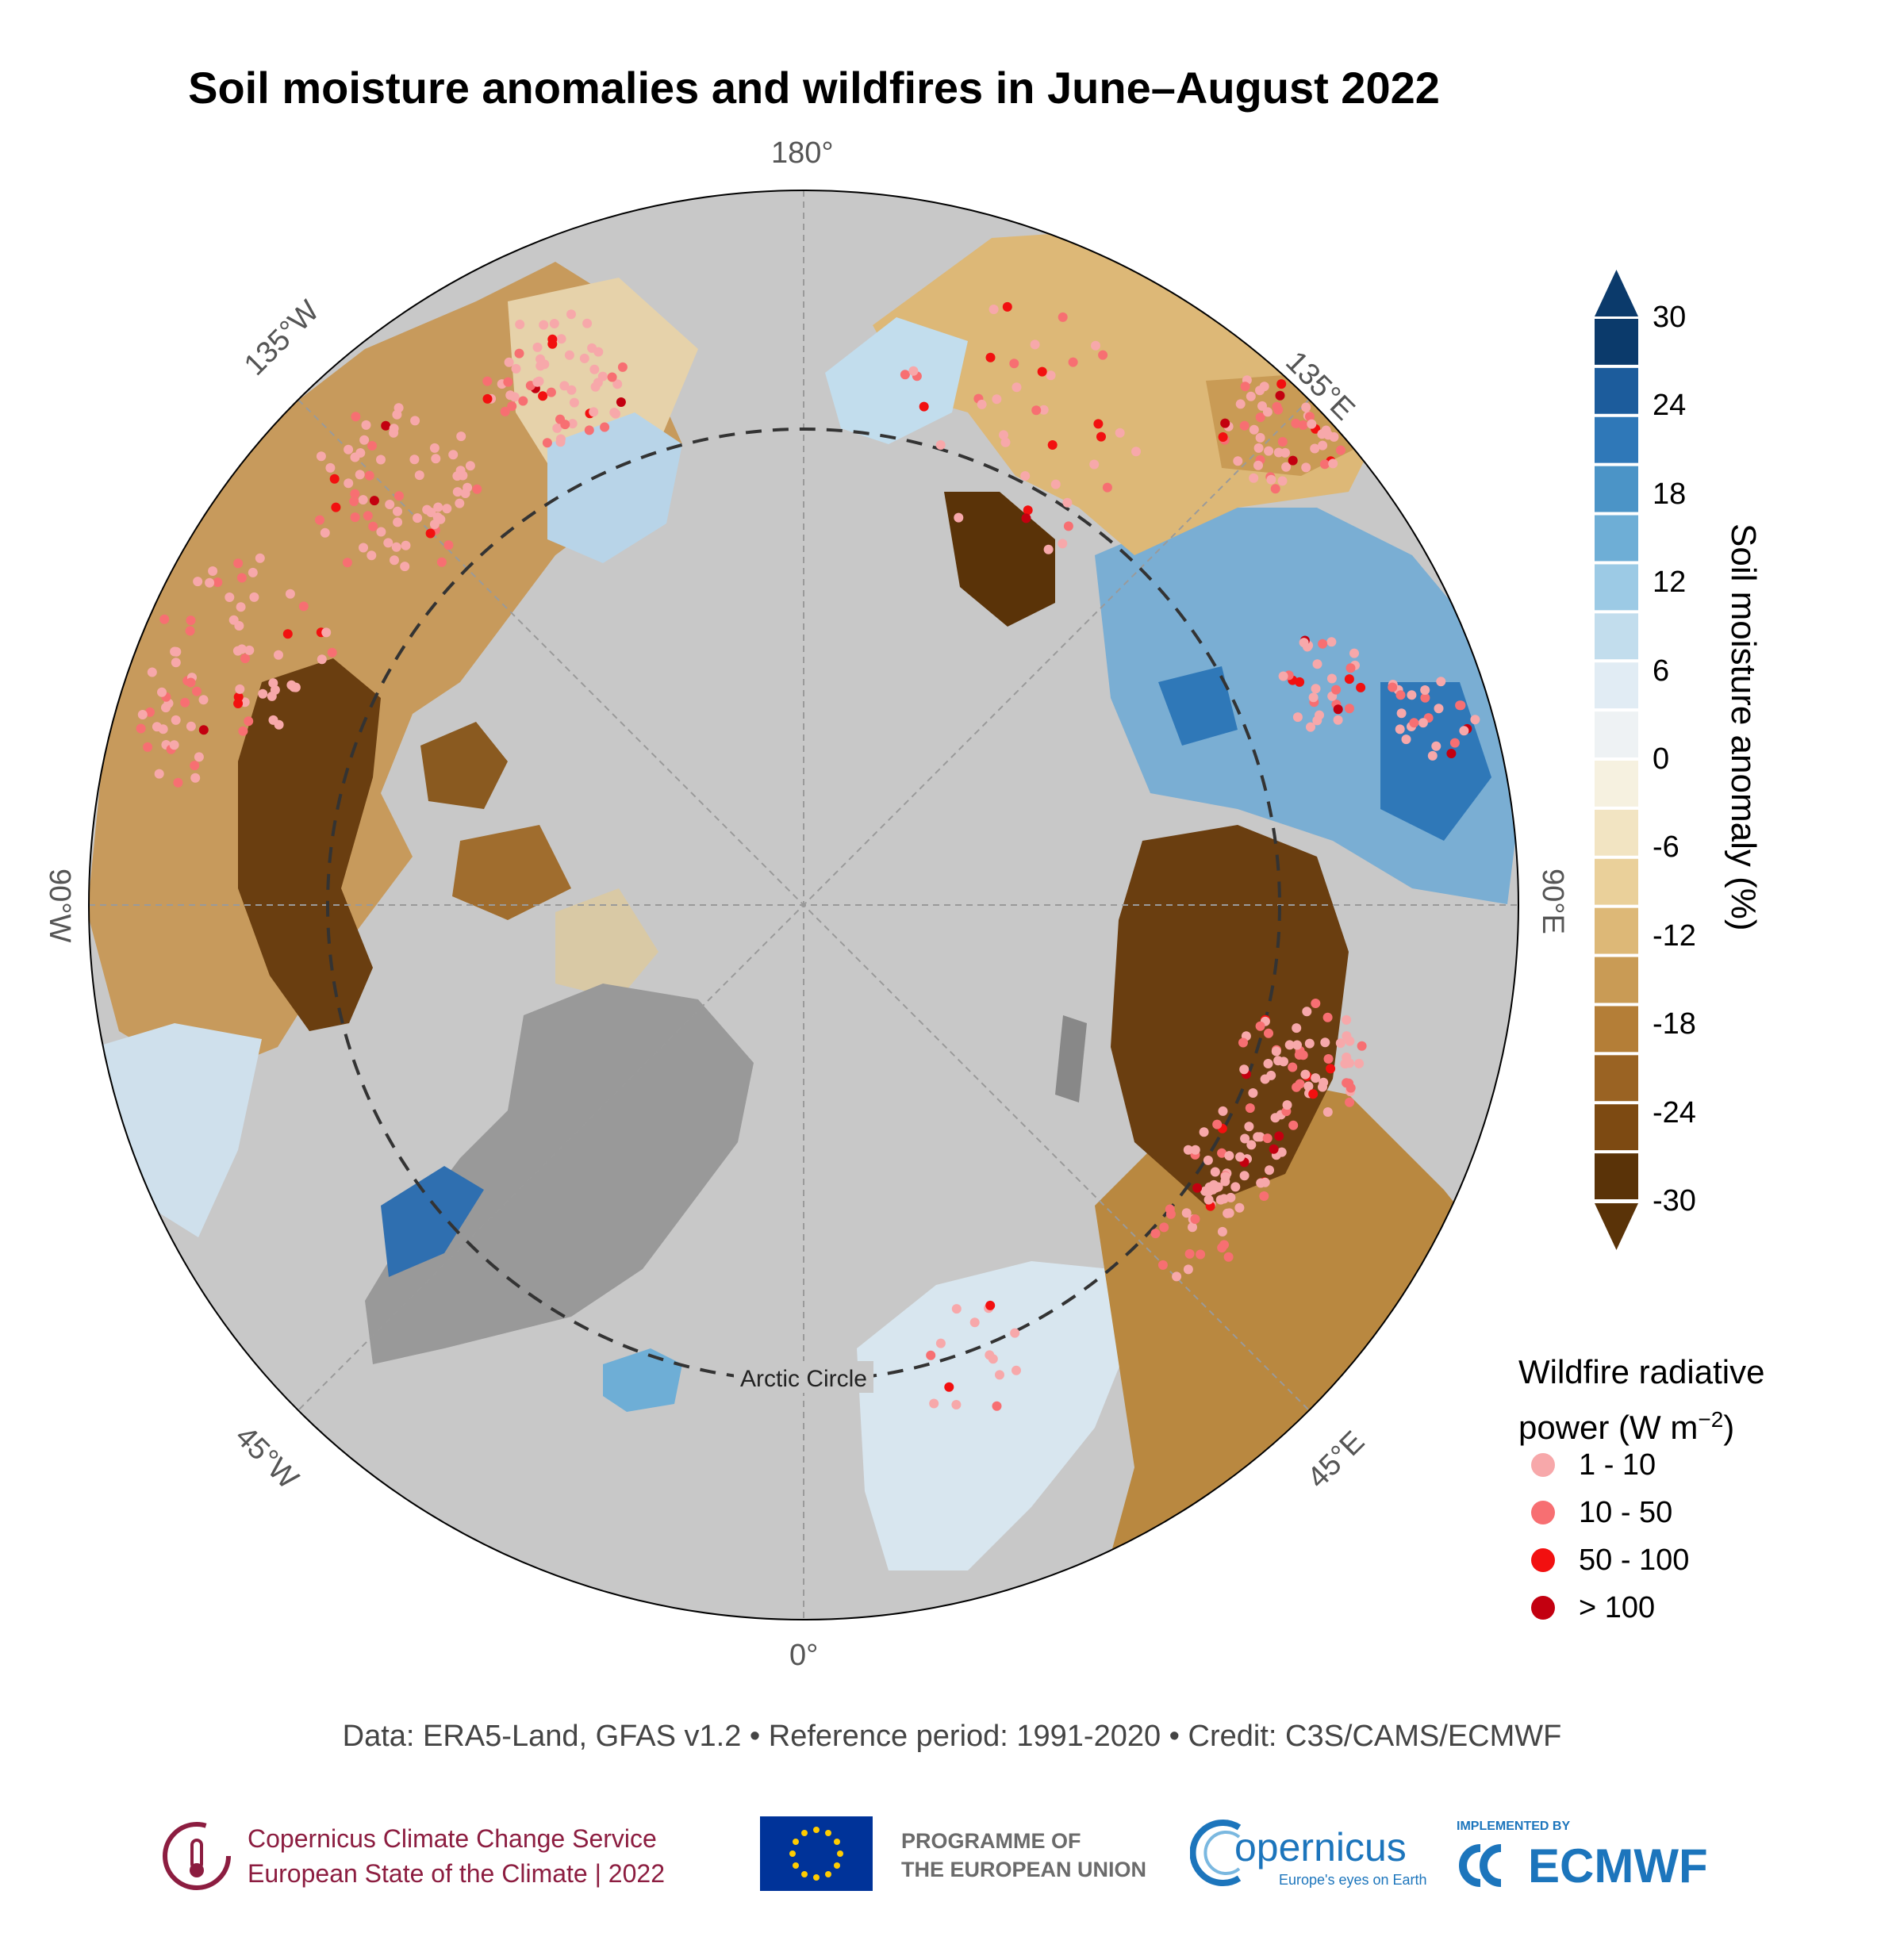  What do you see at coordinates (1661, 671) in the screenshot?
I see `colorbar-tick-label: 6` at bounding box center [1661, 671].